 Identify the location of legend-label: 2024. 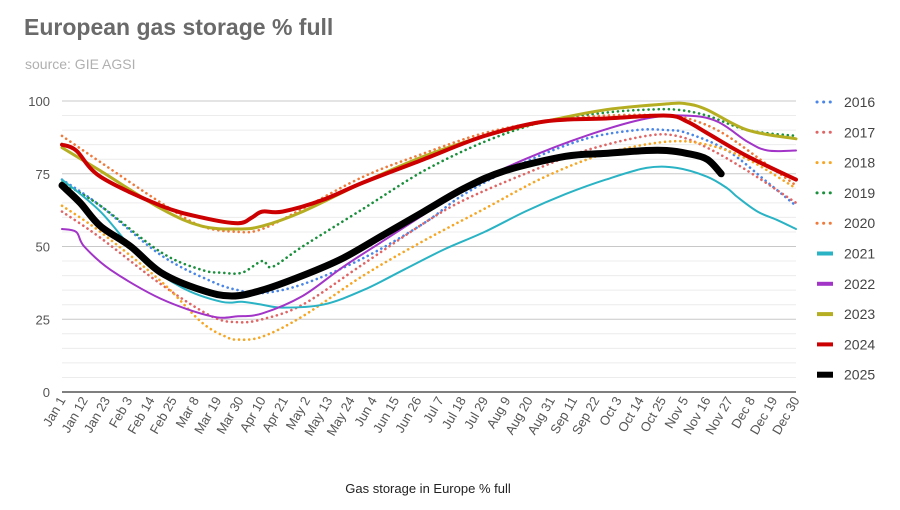
(859, 344).